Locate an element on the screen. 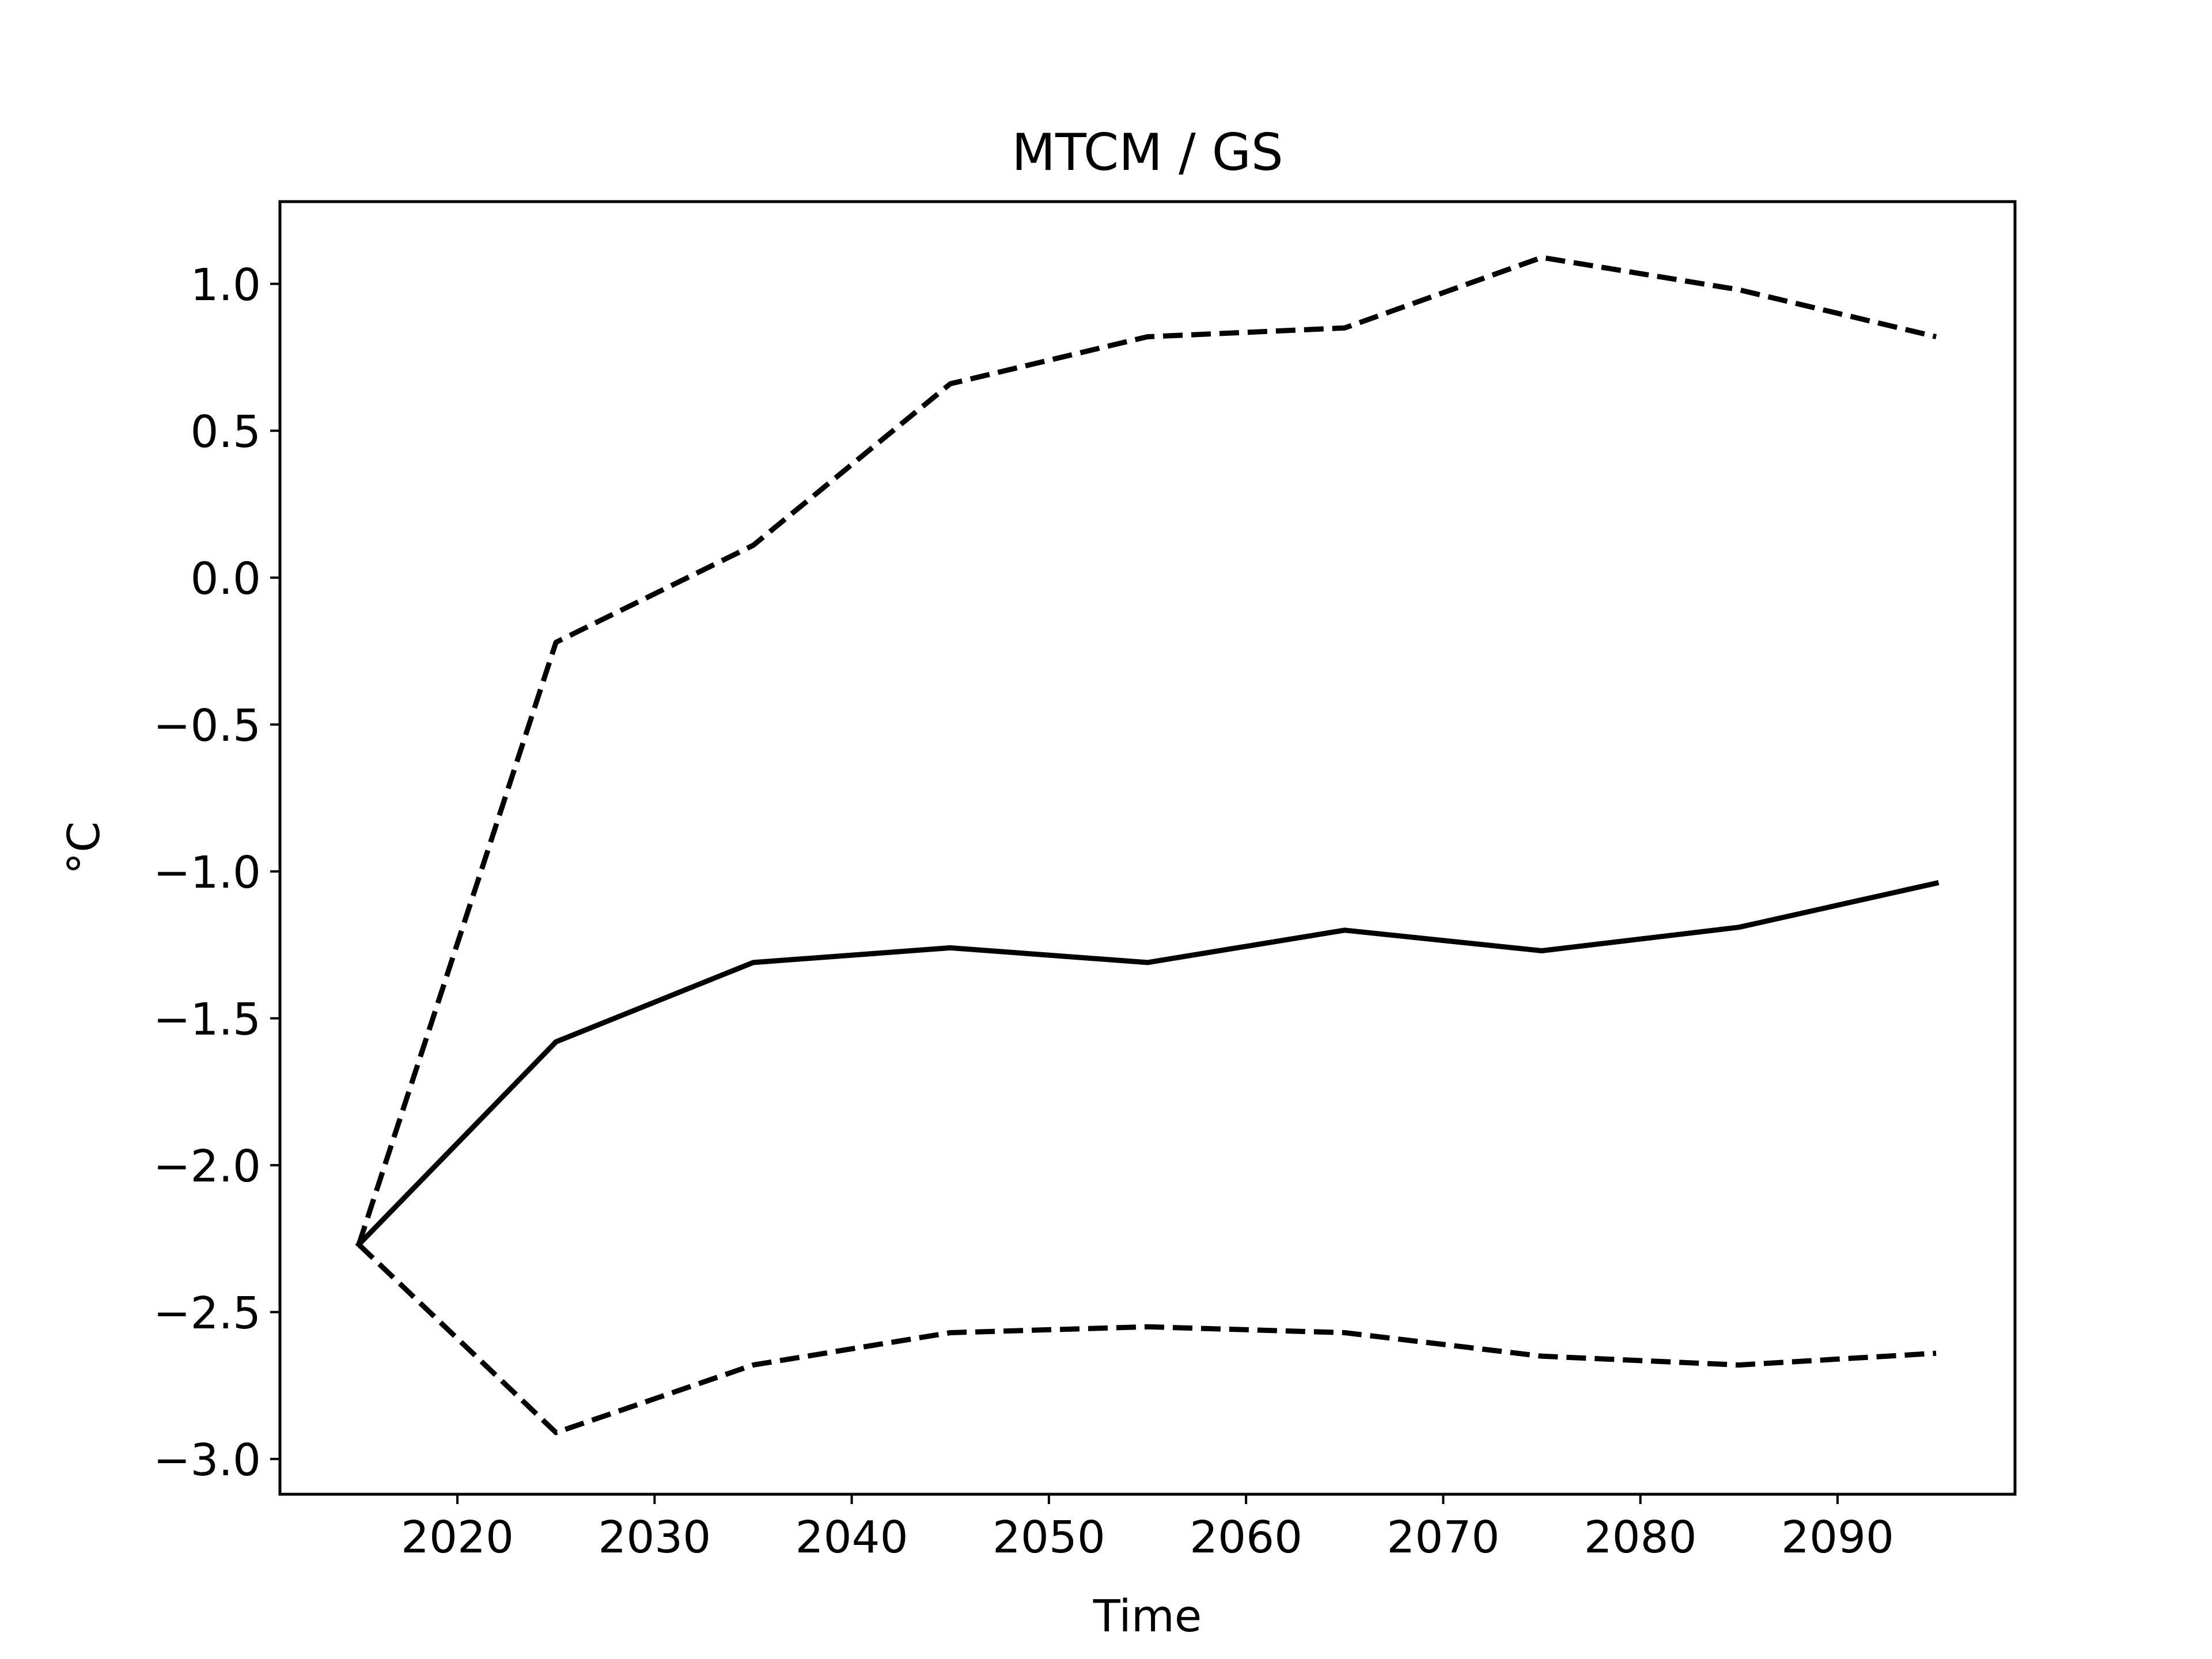 This screenshot has height=1659, width=2212. x-tick-label: 2020 is located at coordinates (457, 1537).